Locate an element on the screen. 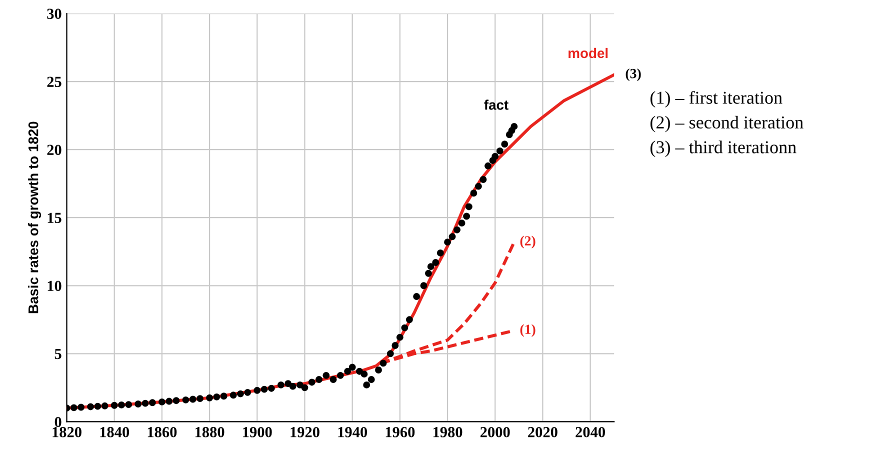 The image size is (890, 451). x-tick-label: 2000 is located at coordinates (495, 432).